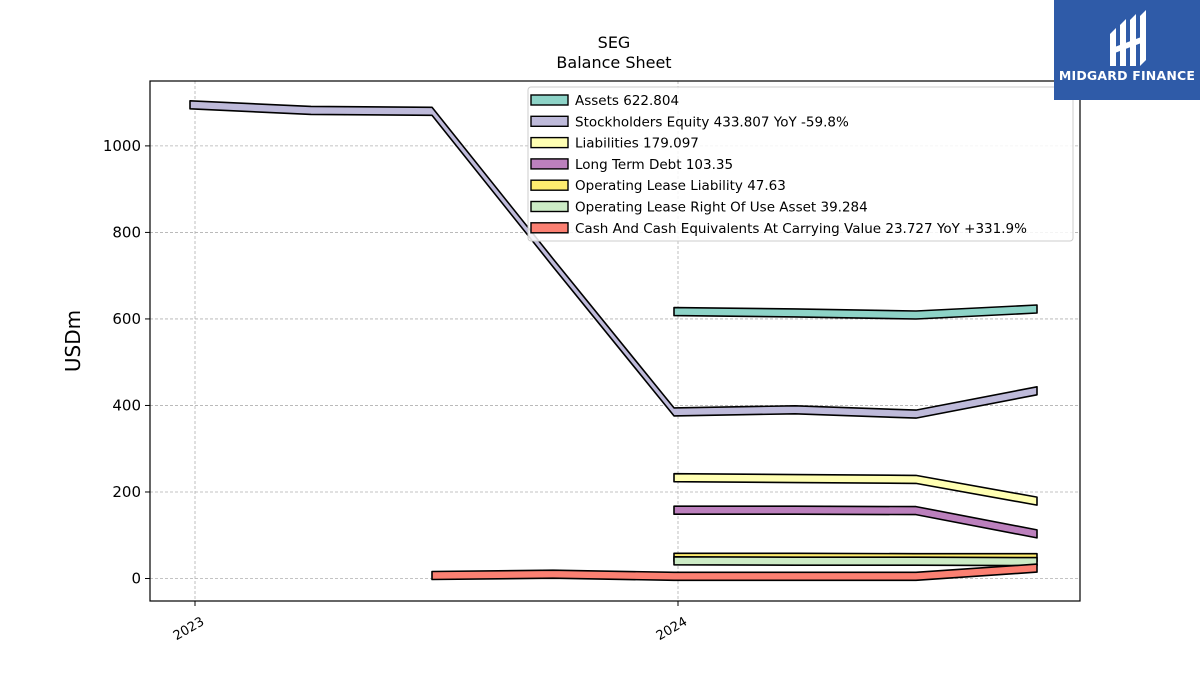 This screenshot has width=1200, height=675. What do you see at coordinates (672, 629) in the screenshot?
I see `x-tick-label: 2024` at bounding box center [672, 629].